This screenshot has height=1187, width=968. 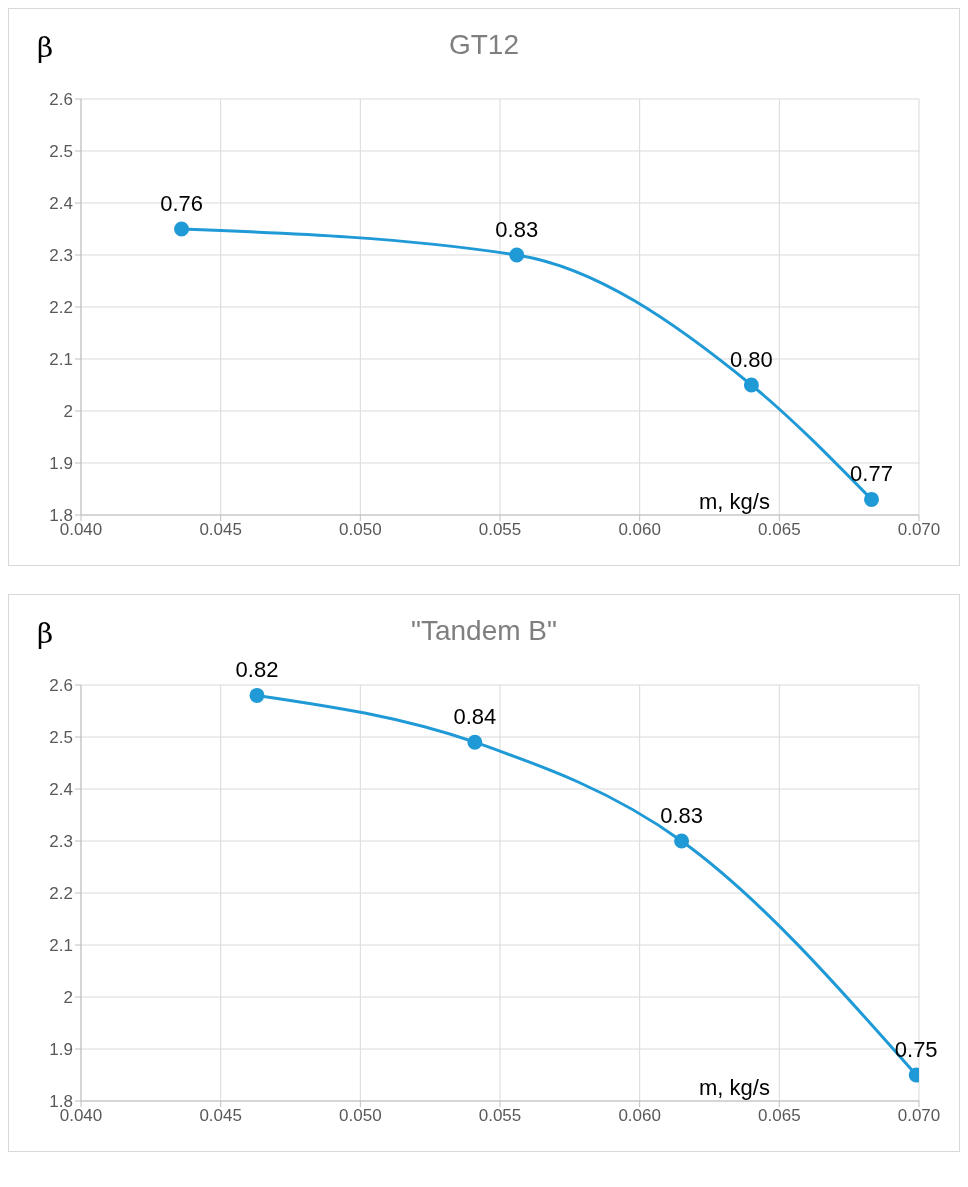 I want to click on annotation: 0.84, so click(x=475, y=717).